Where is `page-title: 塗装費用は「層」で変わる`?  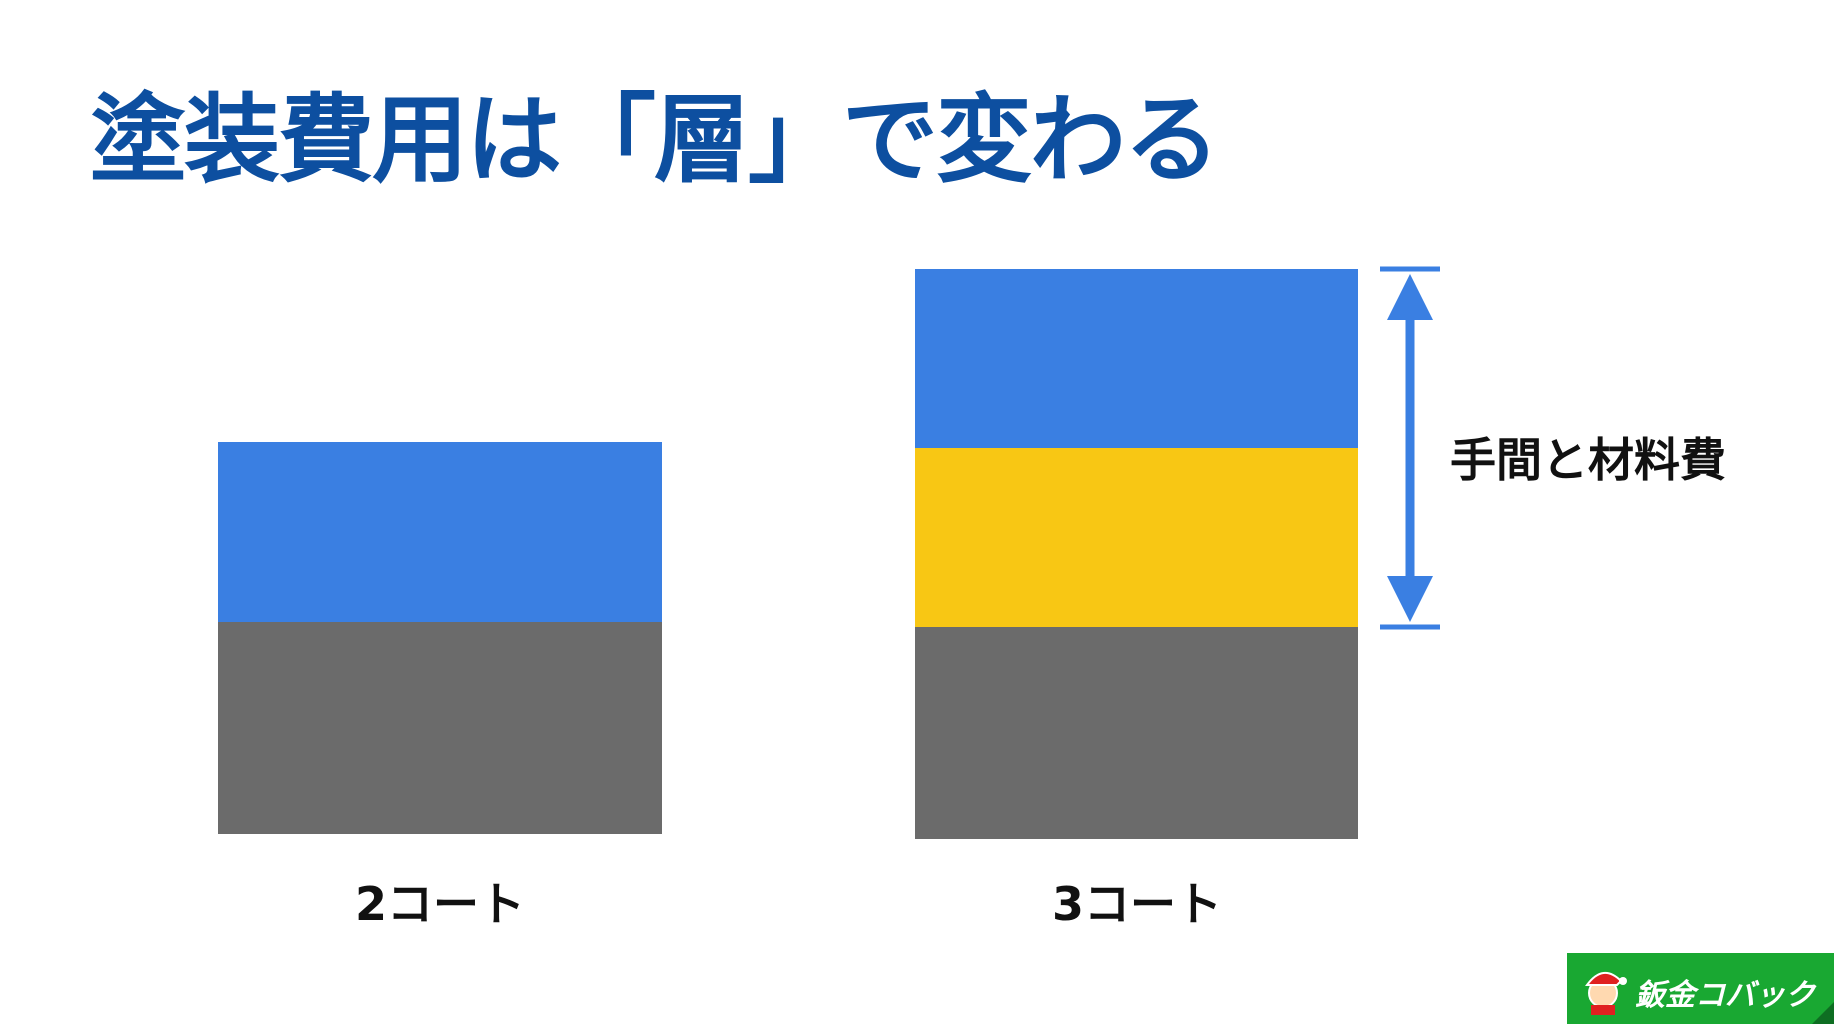 page-title: 塗装費用は「層」で変わる is located at coordinates (655, 140).